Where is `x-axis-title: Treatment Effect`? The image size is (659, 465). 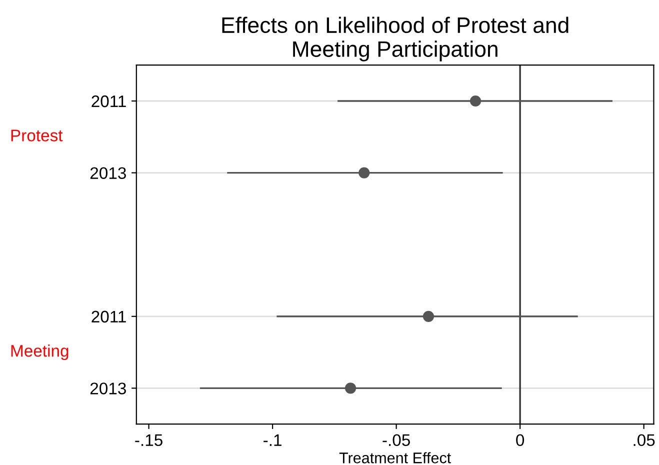 x-axis-title: Treatment Effect is located at coordinates (395, 458).